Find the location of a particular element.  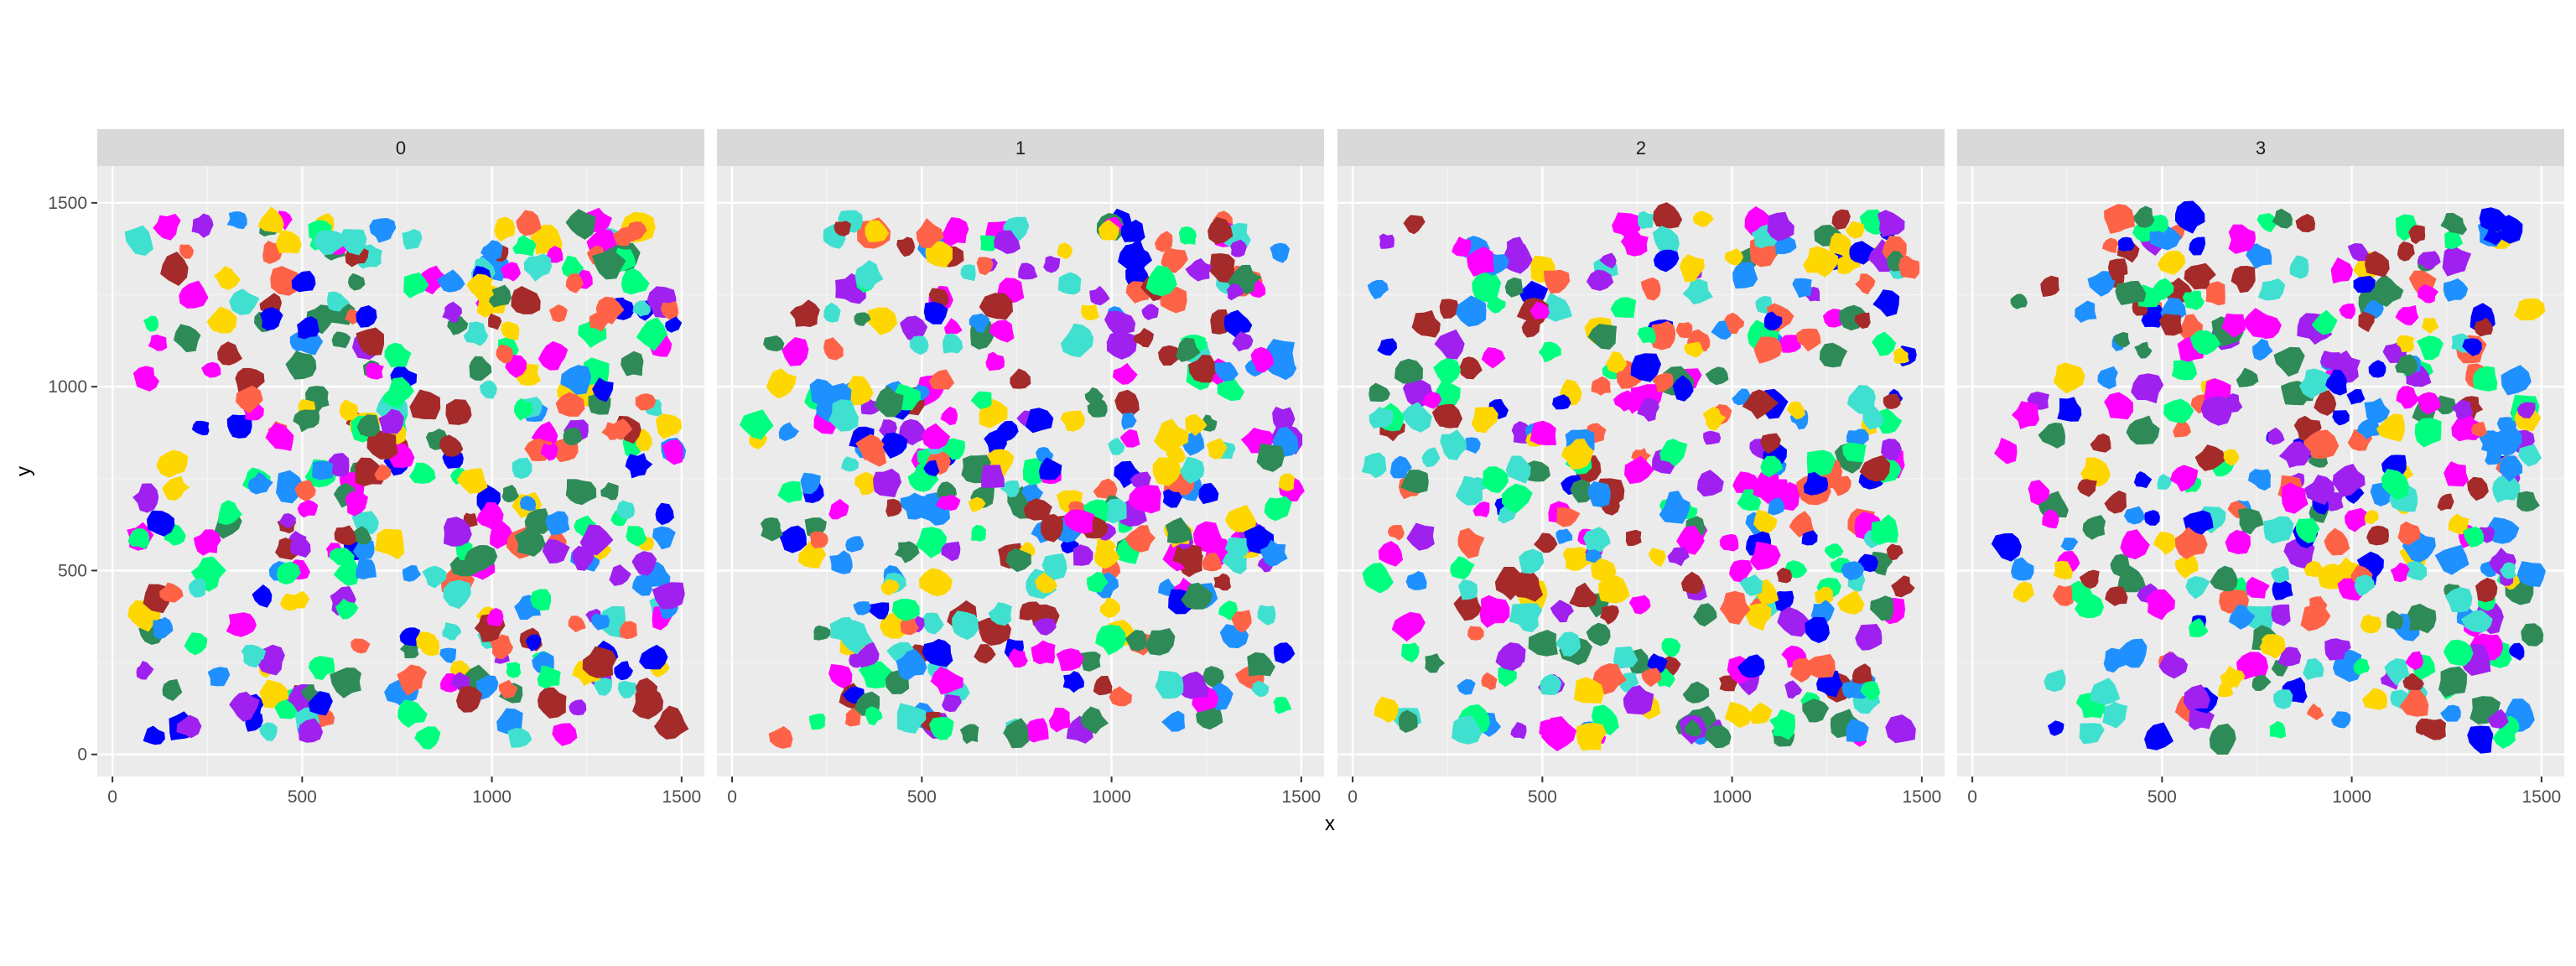

panel-background is located at coordinates (1020, 471).